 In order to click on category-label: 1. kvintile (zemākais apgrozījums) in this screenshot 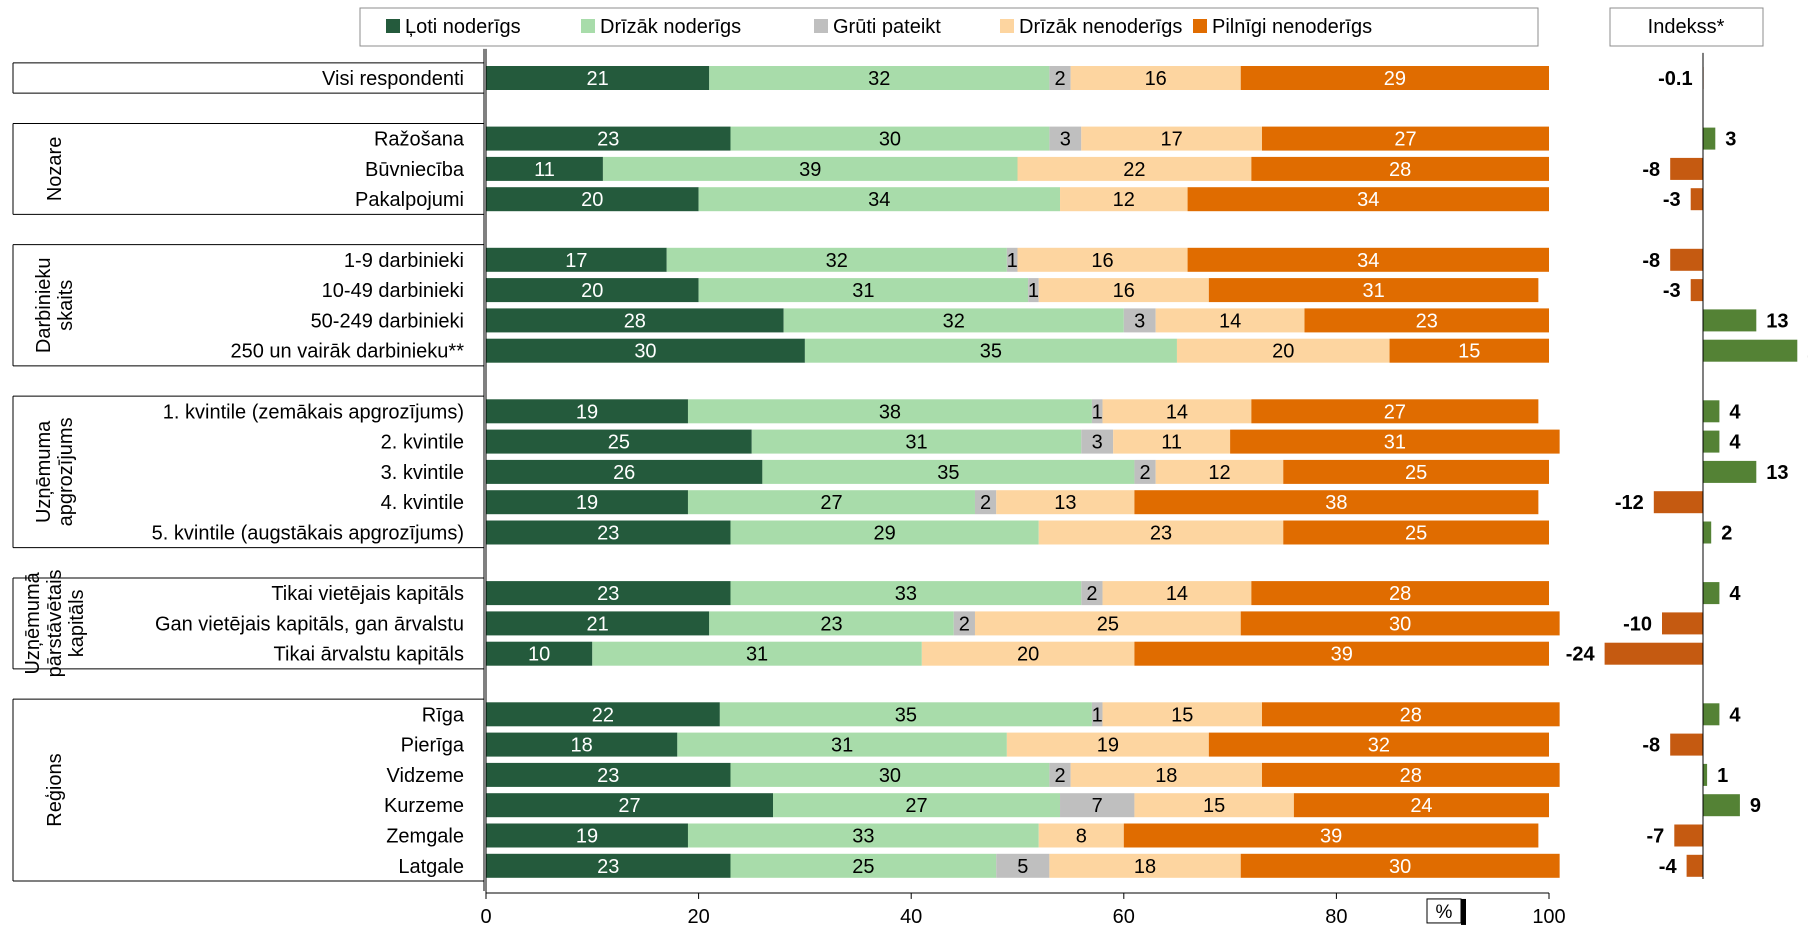, I will do `click(313, 412)`.